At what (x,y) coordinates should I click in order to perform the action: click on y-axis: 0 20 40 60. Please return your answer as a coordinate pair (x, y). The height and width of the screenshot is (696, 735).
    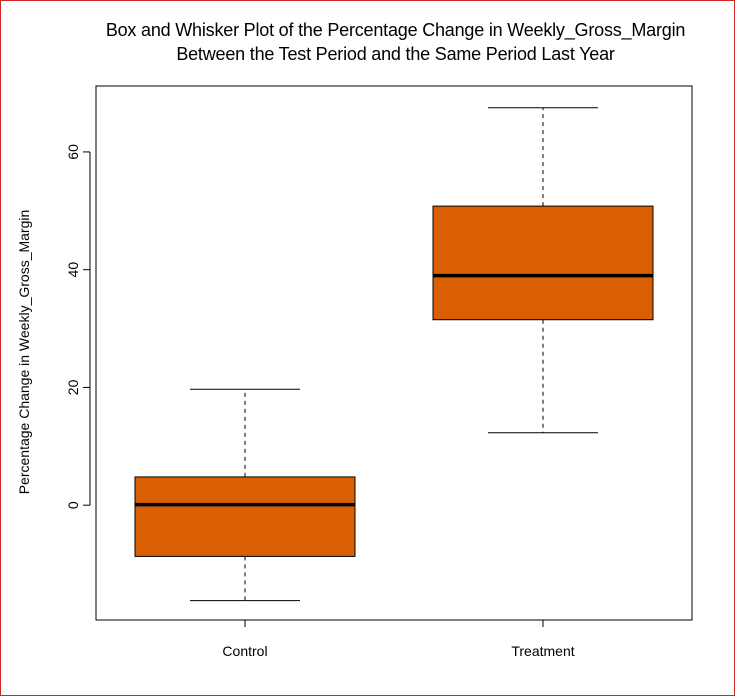
    Looking at the image, I should click on (78, 326).